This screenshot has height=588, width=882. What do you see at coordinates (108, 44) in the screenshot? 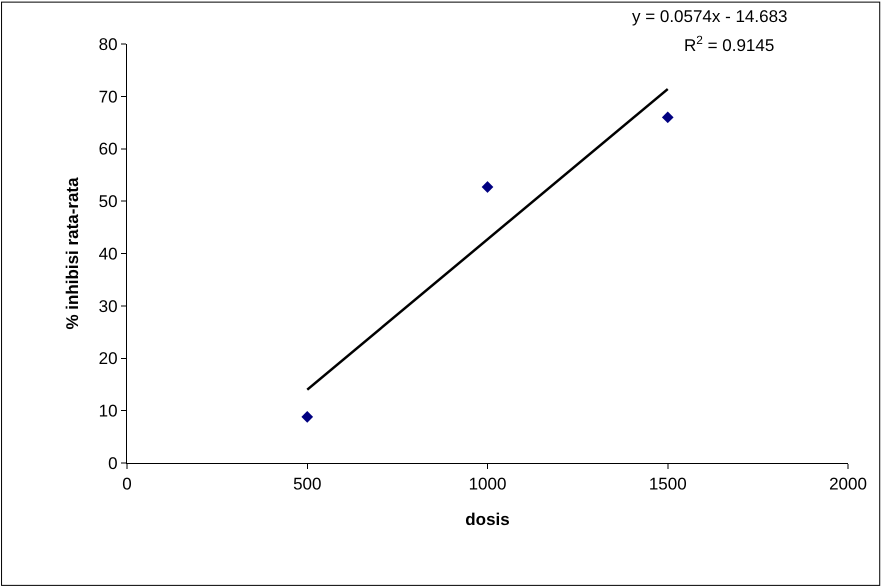
I see `y-tick-label: 80` at bounding box center [108, 44].